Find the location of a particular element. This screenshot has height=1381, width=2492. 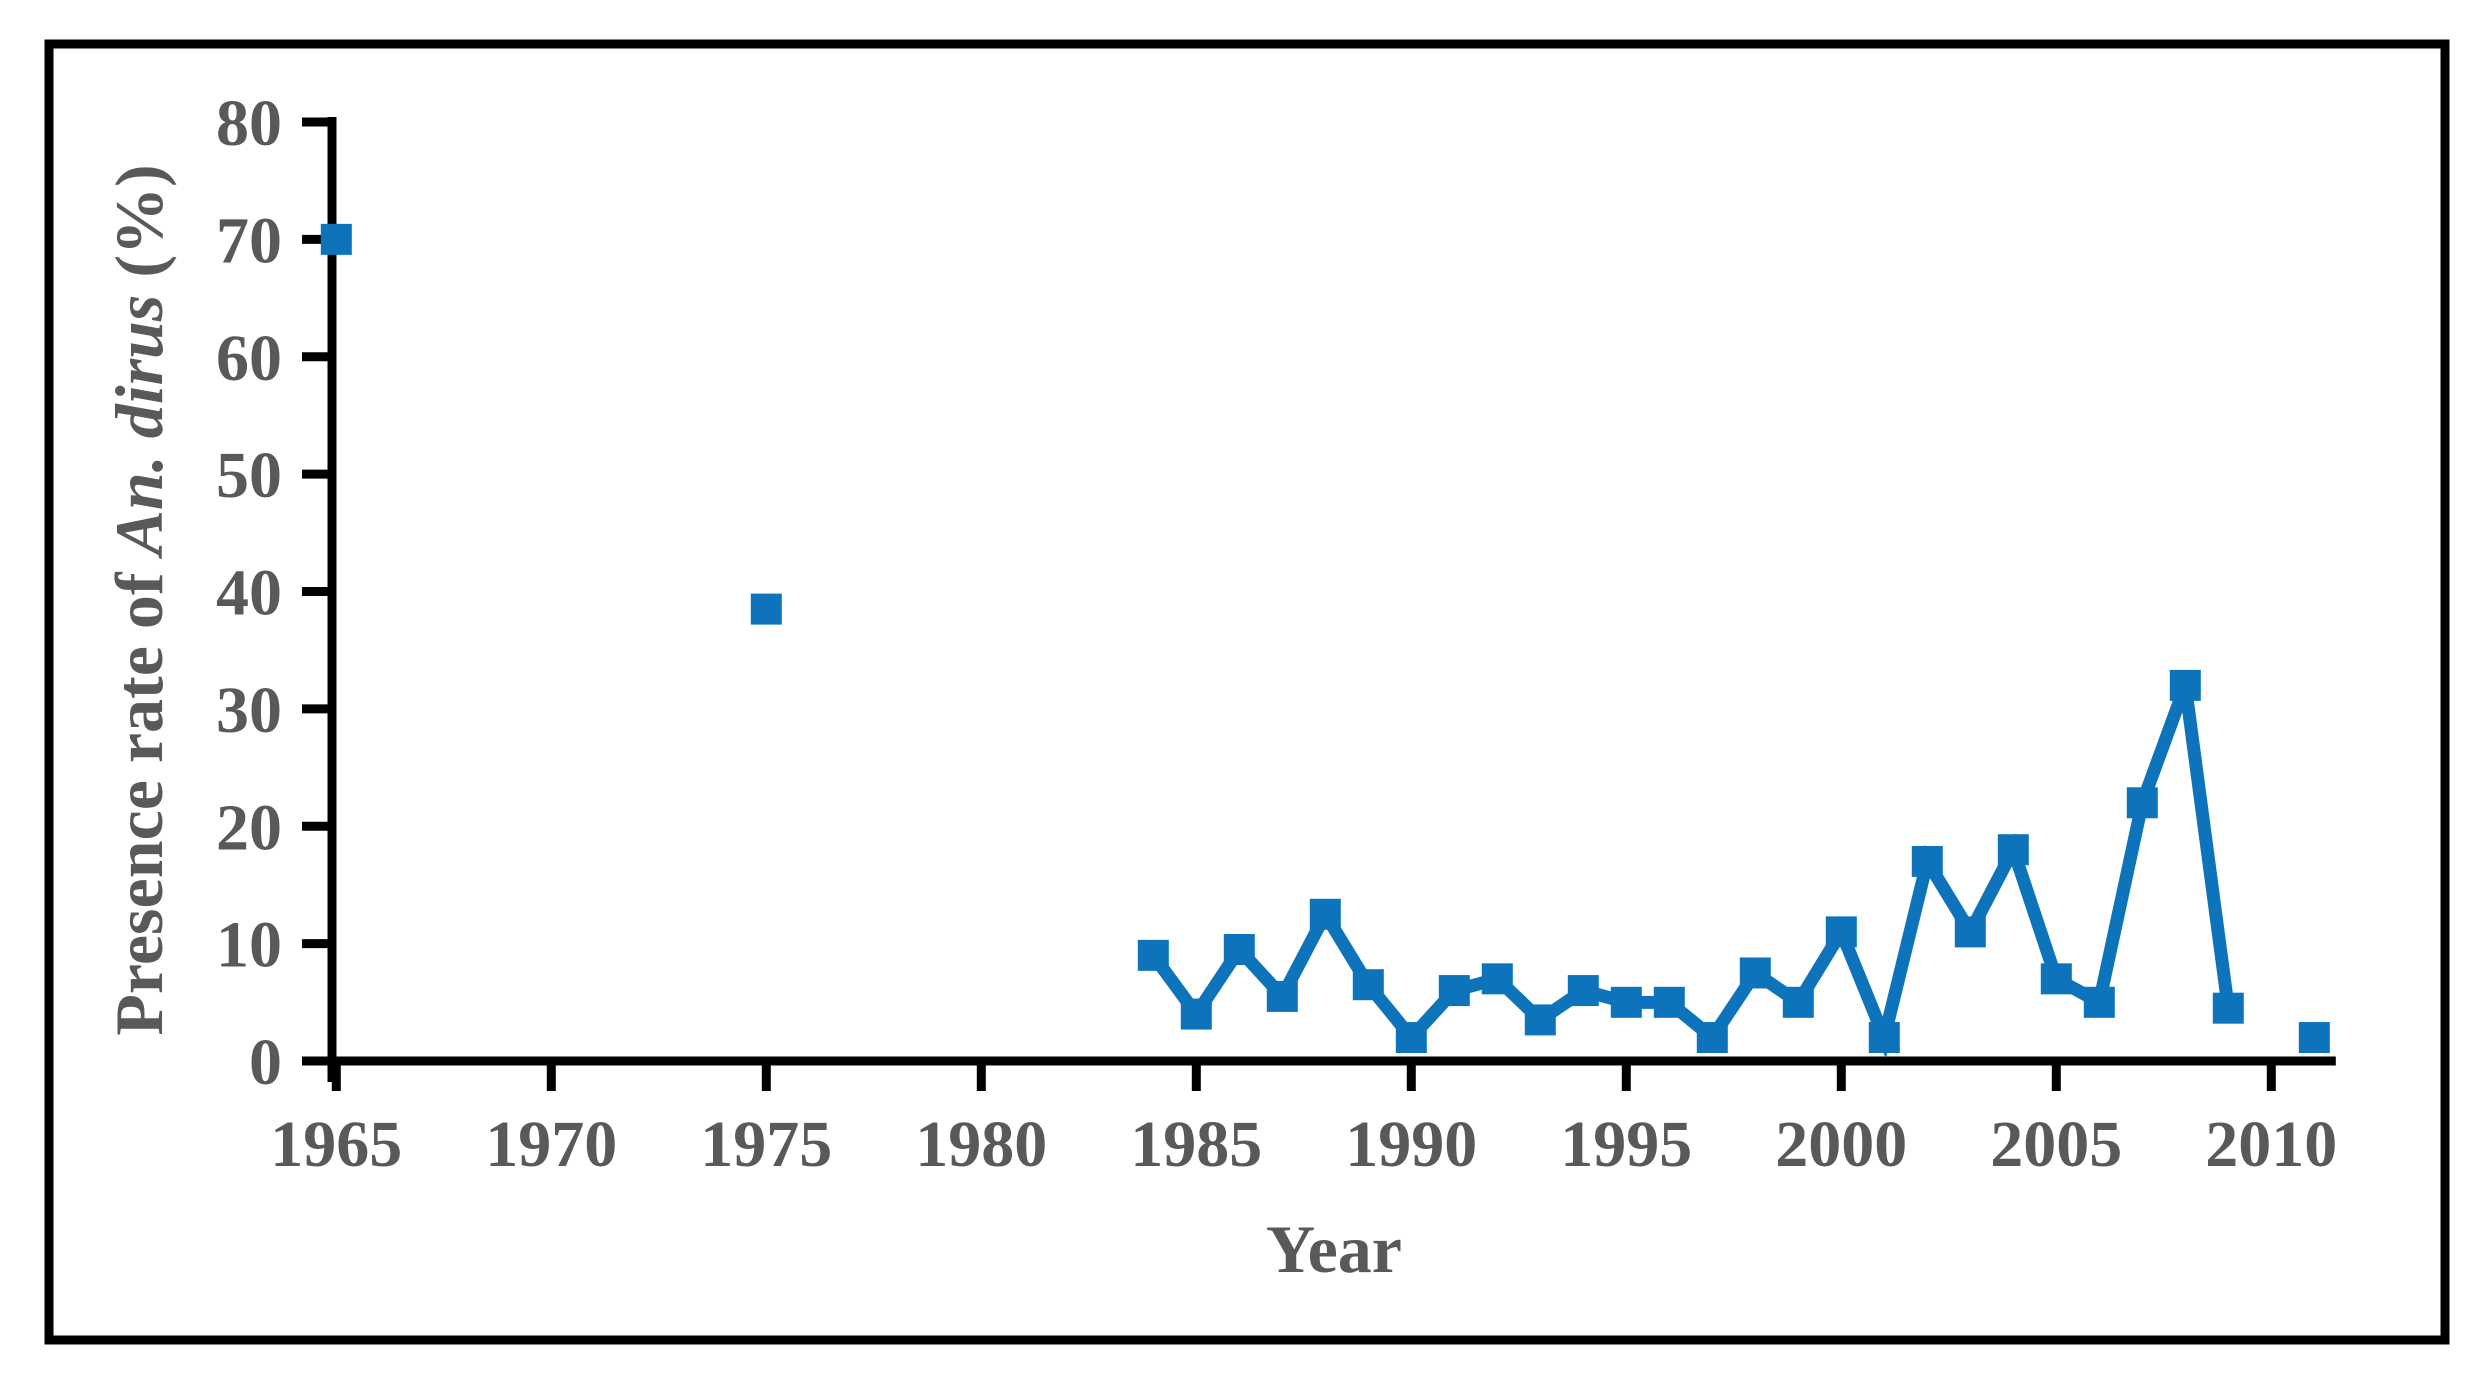

data-point-1985 is located at coordinates (1196, 1014).